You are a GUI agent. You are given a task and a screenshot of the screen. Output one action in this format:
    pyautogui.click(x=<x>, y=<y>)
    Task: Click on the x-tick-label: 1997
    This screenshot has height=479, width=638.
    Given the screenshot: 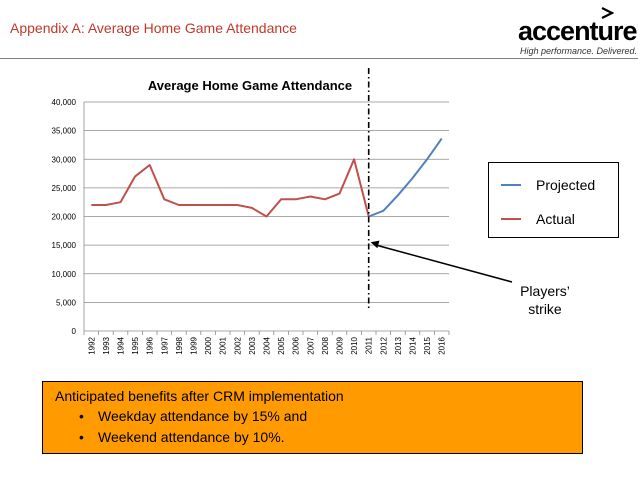 What is the action you would take?
    pyautogui.click(x=164, y=345)
    